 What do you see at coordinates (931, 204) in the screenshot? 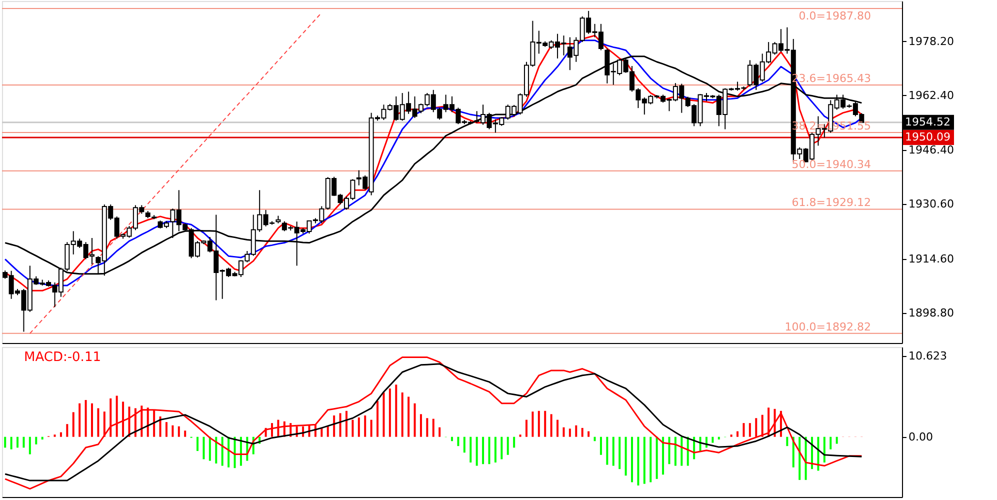
I see `y-tick-label: 1930.60` at bounding box center [931, 204].